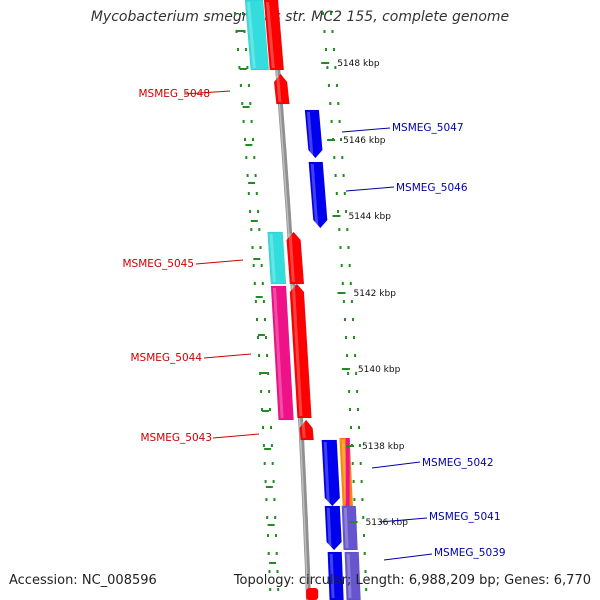 The image size is (600, 600). What do you see at coordinates (358, 64) in the screenshot?
I see `tick-label: 5148 kbp` at bounding box center [358, 64].